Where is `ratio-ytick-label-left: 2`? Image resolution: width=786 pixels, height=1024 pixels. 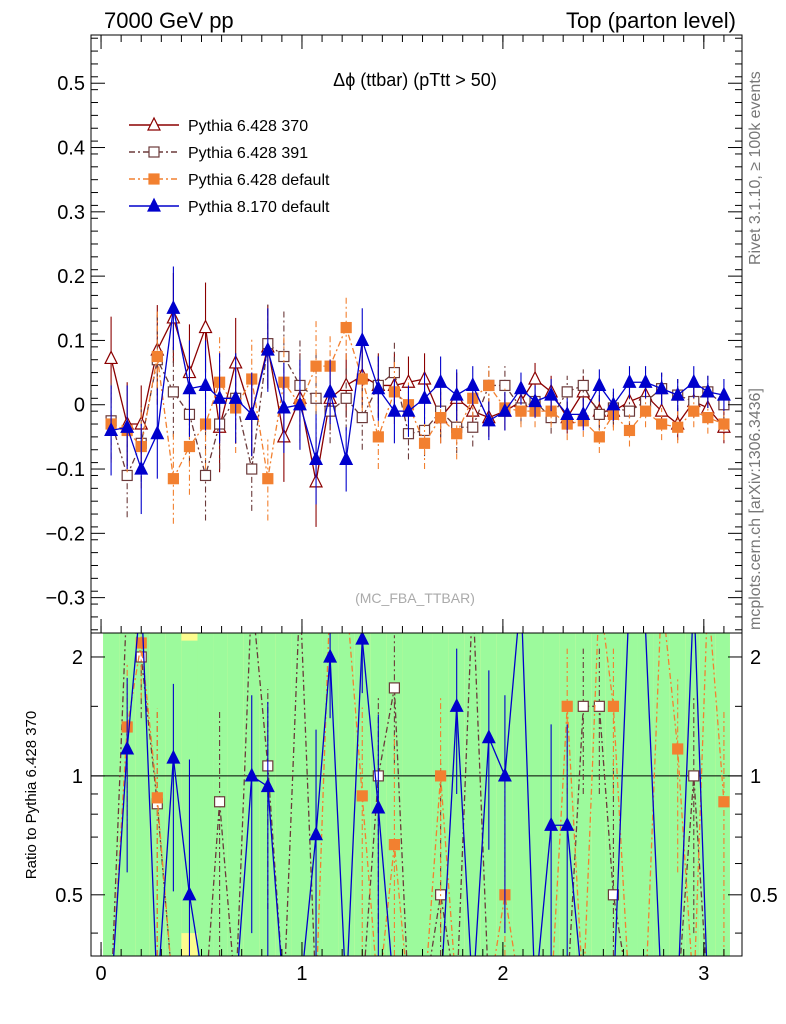
ratio-ytick-label-left: 2 is located at coordinates (77, 658).